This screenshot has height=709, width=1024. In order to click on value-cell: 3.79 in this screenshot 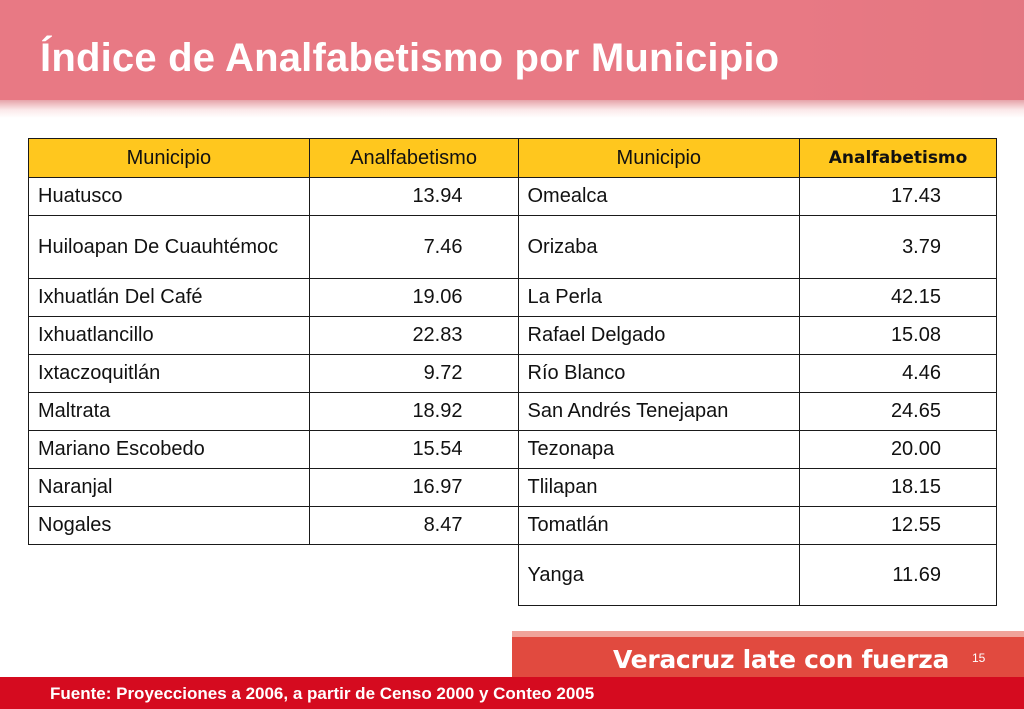, I will do `click(898, 247)`.